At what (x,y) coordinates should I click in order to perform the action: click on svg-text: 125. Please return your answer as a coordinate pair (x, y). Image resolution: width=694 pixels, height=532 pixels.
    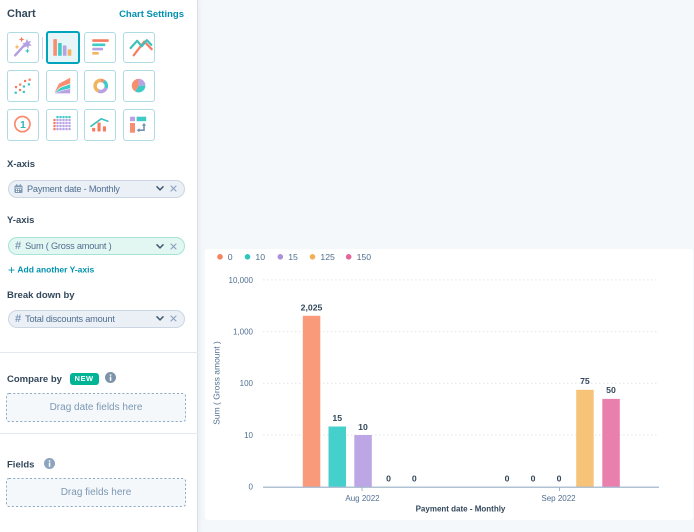
    Looking at the image, I should click on (327, 257).